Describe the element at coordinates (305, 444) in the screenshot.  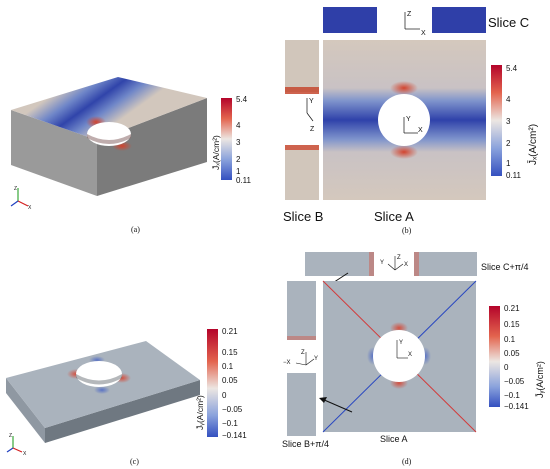
I see `slice-b-label: Slice B+π/4` at that location.